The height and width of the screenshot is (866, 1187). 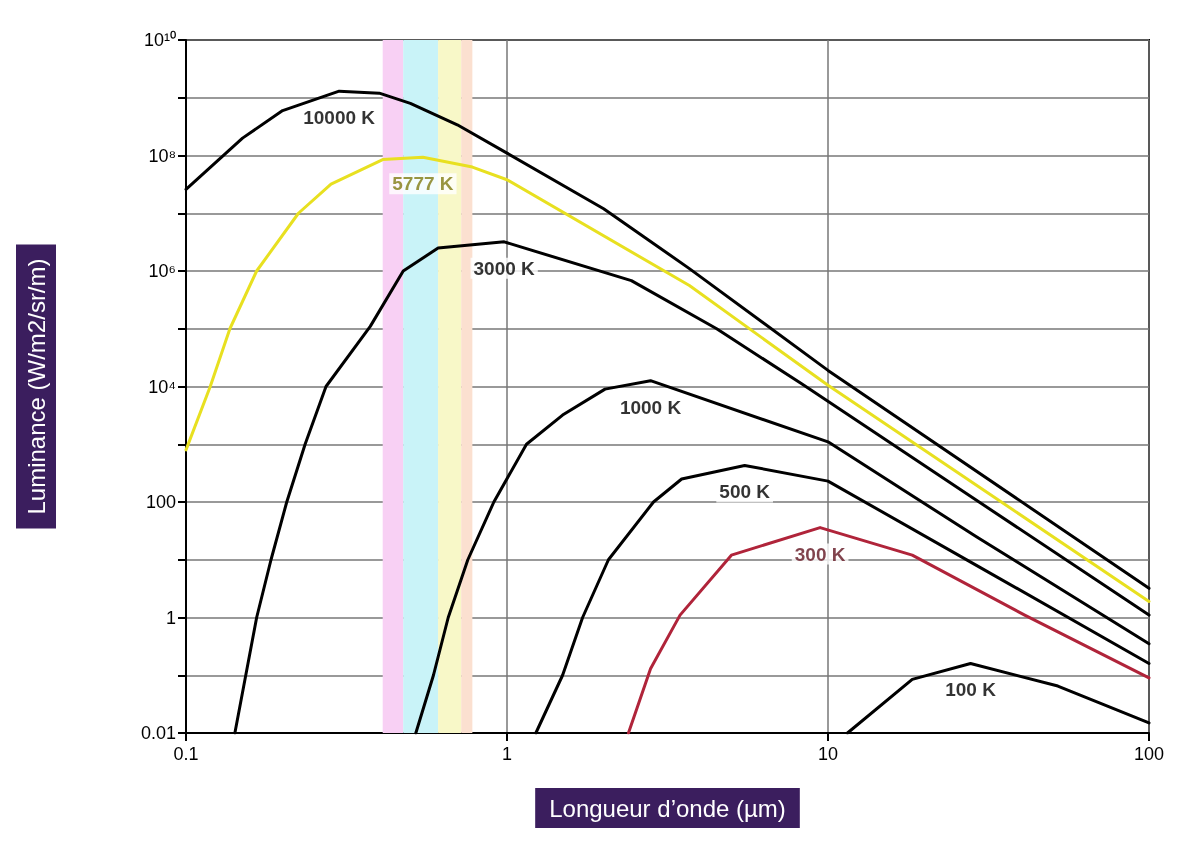 I want to click on series-label: 100 K, so click(x=971, y=690).